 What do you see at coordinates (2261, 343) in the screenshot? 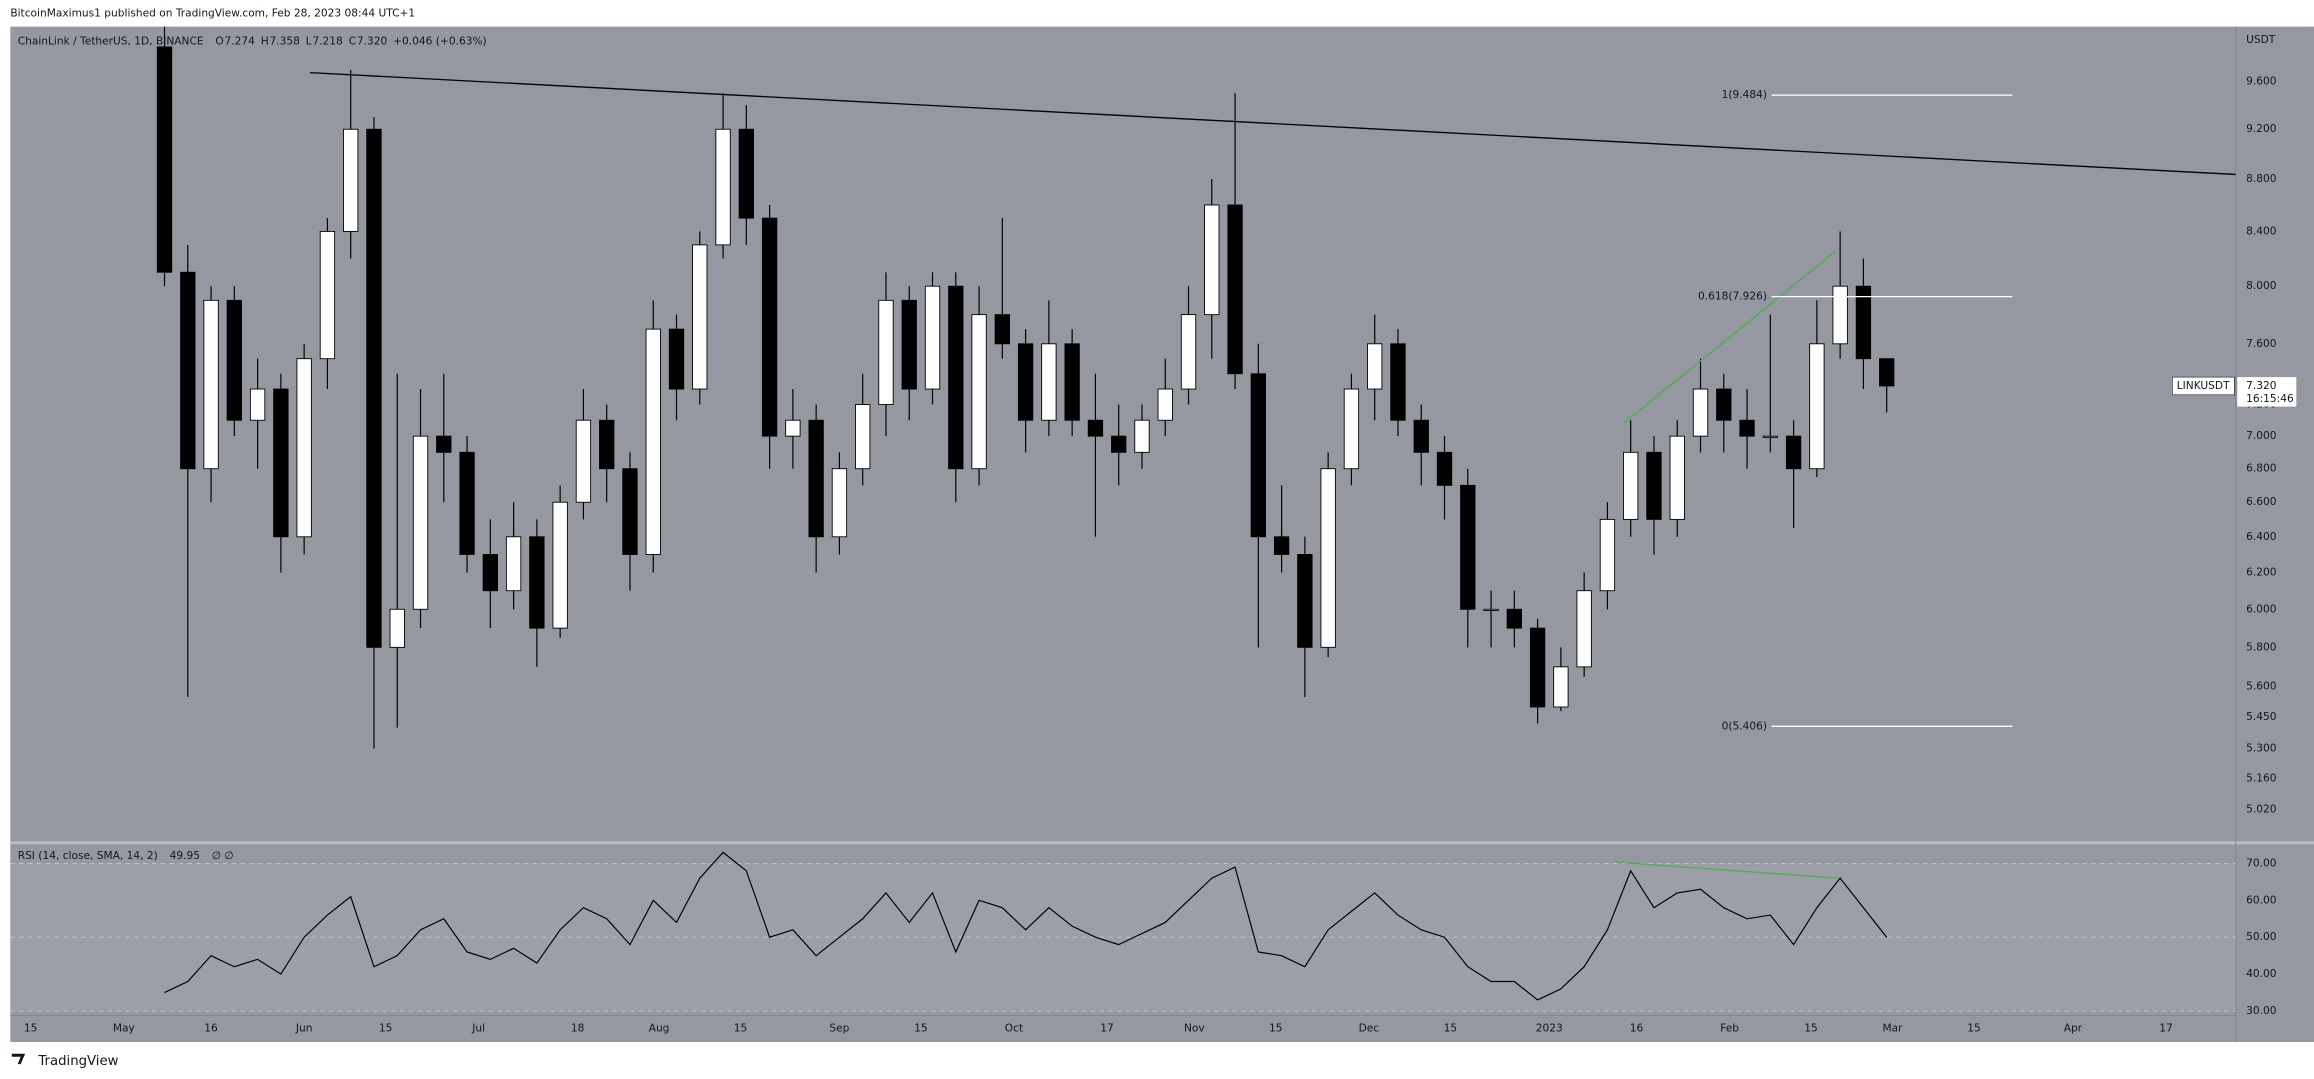
I see `y-tick-label: 7.600` at bounding box center [2261, 343].